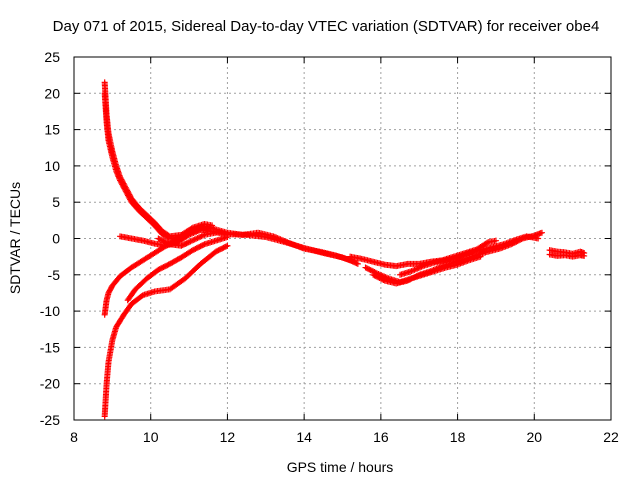 Image resolution: width=640 pixels, height=480 pixels. I want to click on x-tick-label: 18, so click(458, 437).